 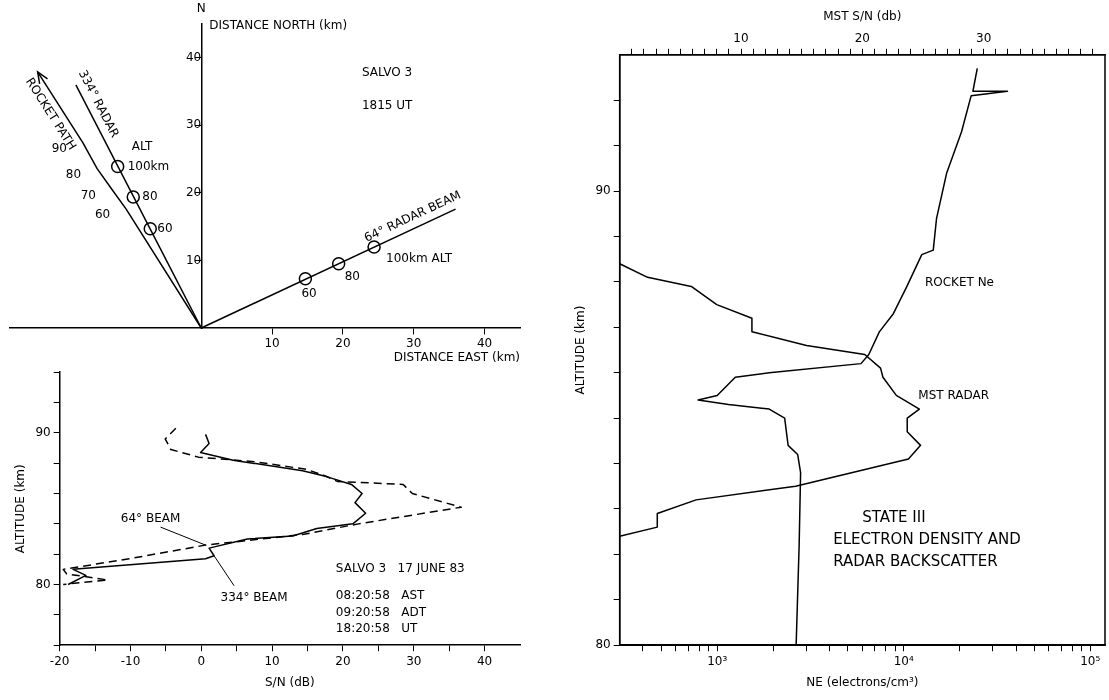 I want to click on annotation: SALVO 3 17 JUNE 83, so click(x=400, y=567).